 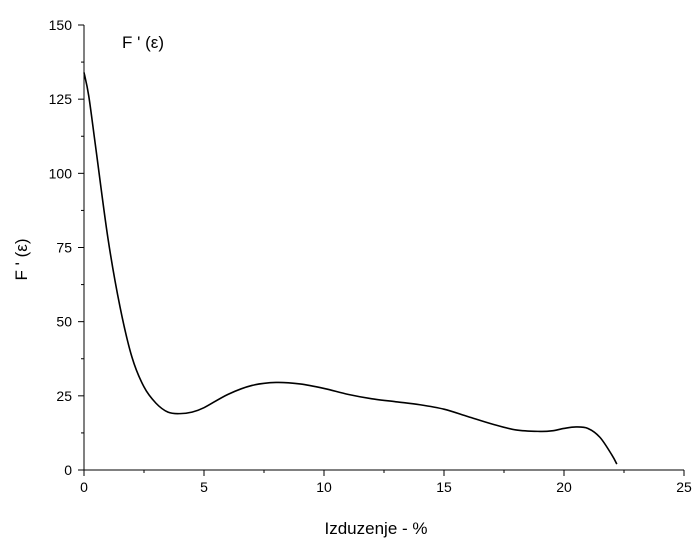 I want to click on x-tick-label: 20, so click(x=564, y=487).